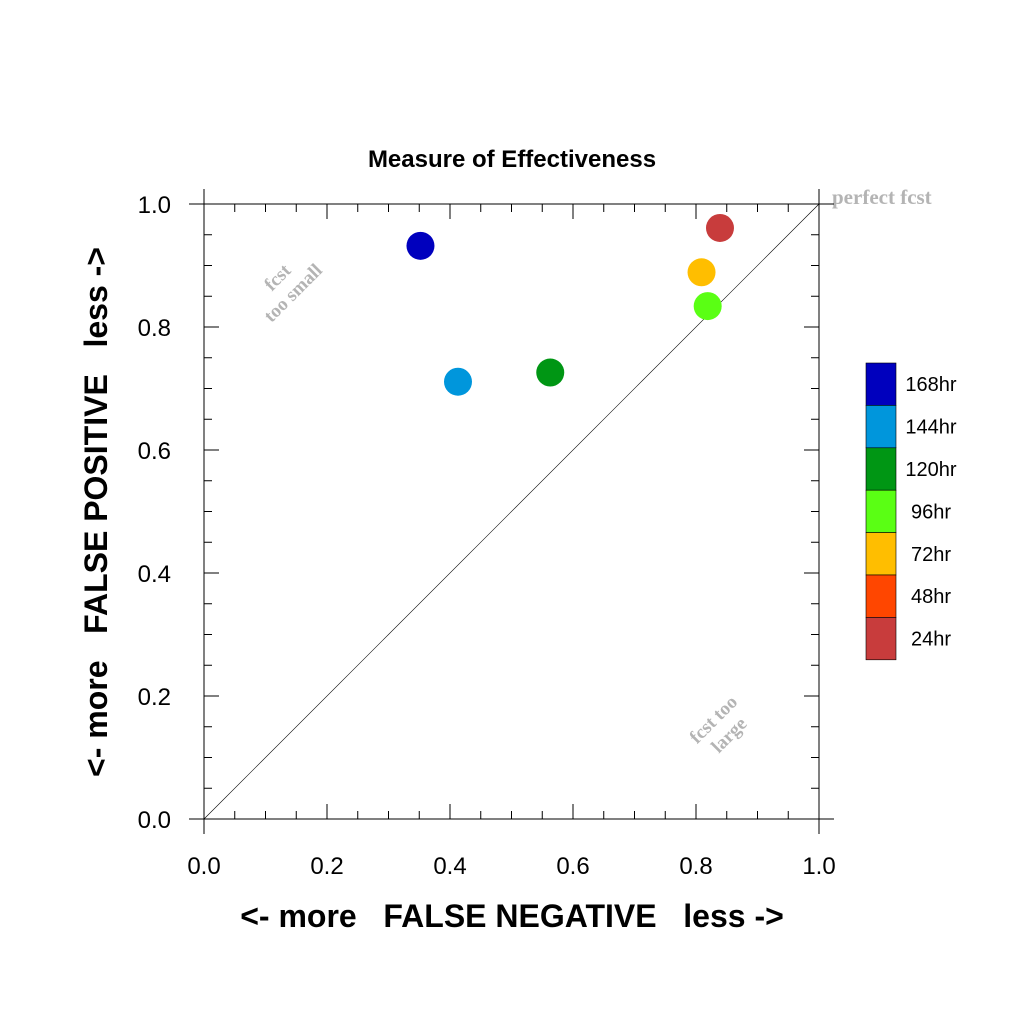 Image resolution: width=1024 pixels, height=1024 pixels. Describe the element at coordinates (457, 381) in the screenshot. I see `point-144hr` at that location.